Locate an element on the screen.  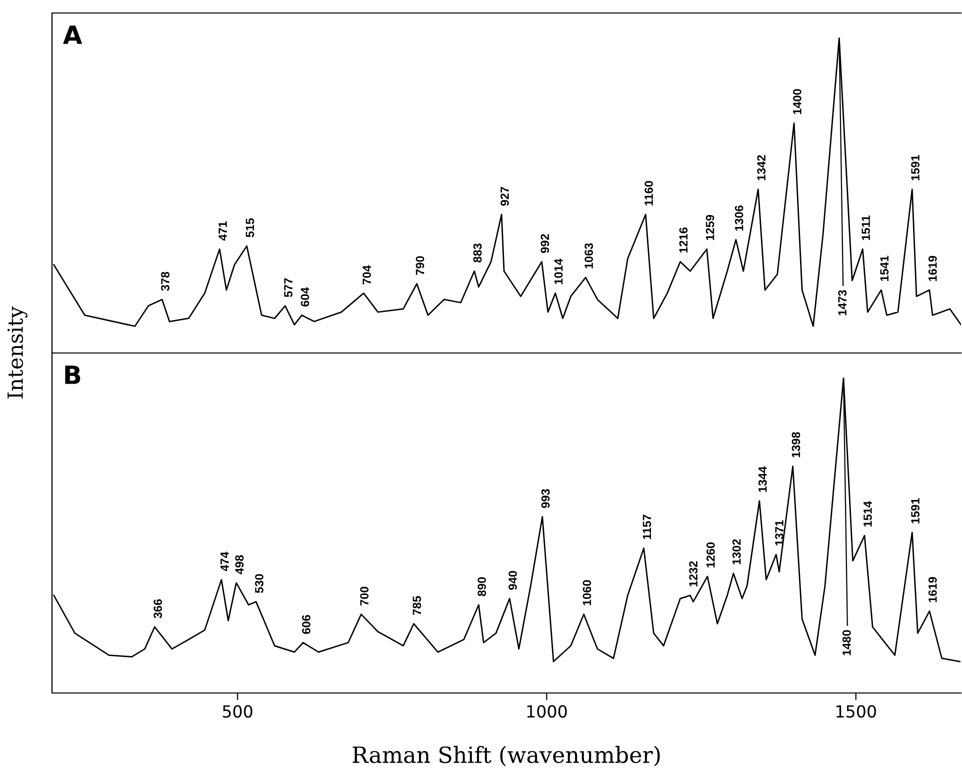
x-tick-label: 1000 is located at coordinates (547, 711).